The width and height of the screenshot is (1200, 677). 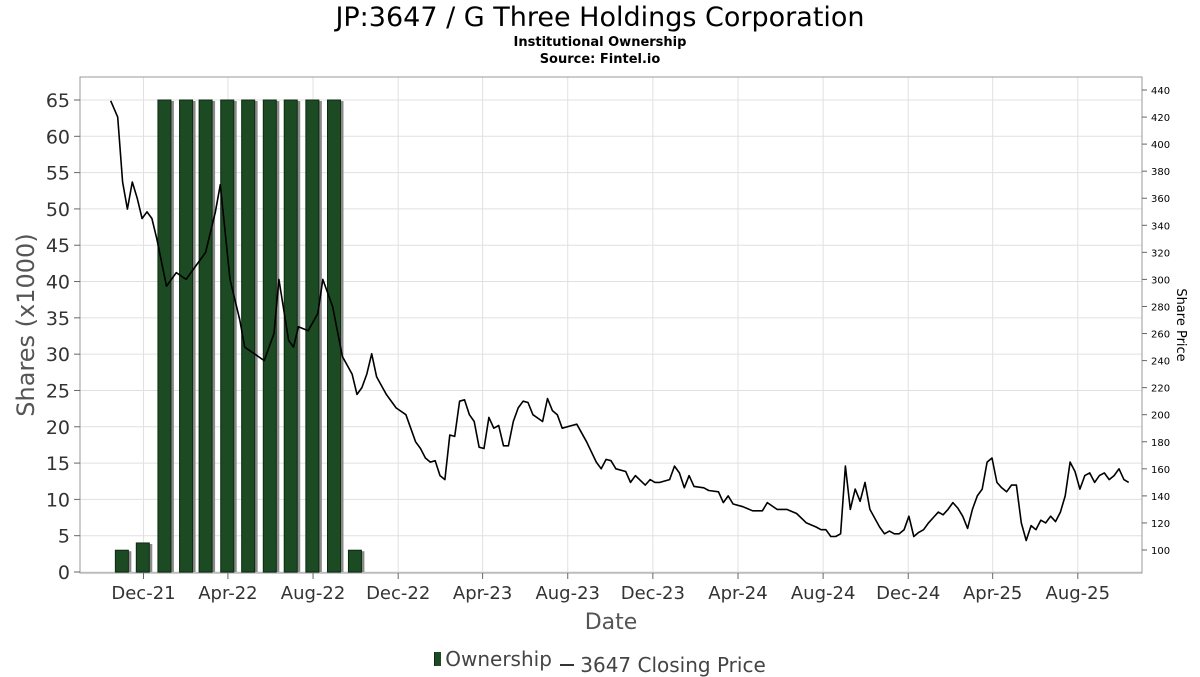 I want to click on legend-price-label: 3647 Closing Price, so click(x=673, y=665).